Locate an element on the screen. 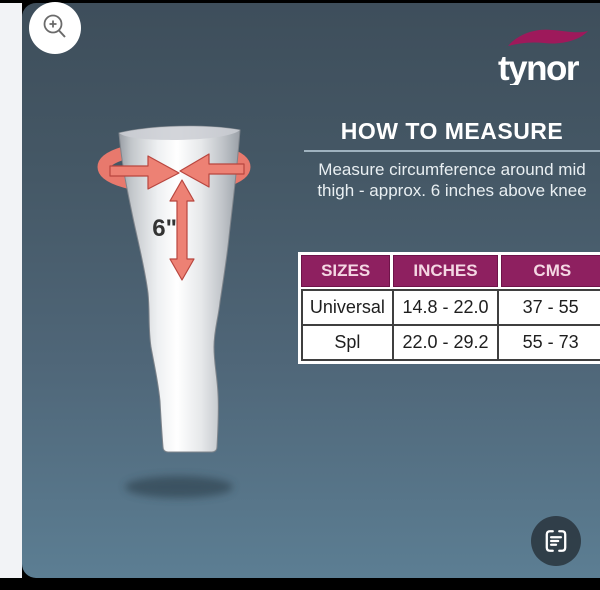 This screenshot has width=600, height=590. scan-text-icon is located at coordinates (556, 541).